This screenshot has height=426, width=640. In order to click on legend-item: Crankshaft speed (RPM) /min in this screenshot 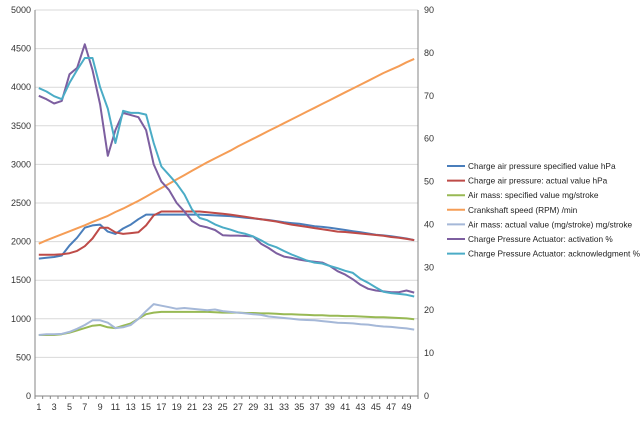, I will do `click(512, 210)`.